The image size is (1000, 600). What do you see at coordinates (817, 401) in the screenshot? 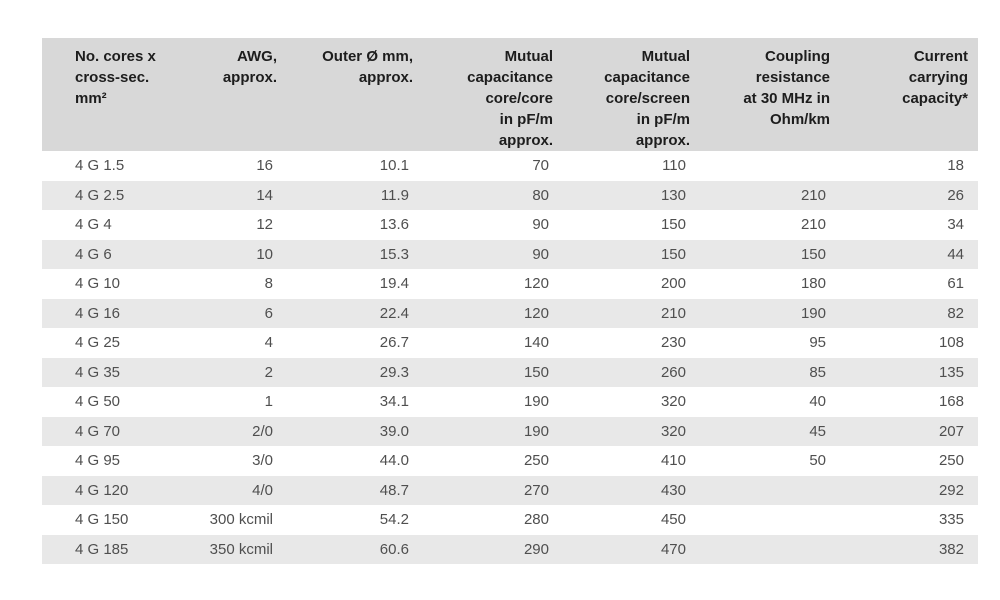
I see `table-cell-coupling-resistance: 40` at bounding box center [817, 401].